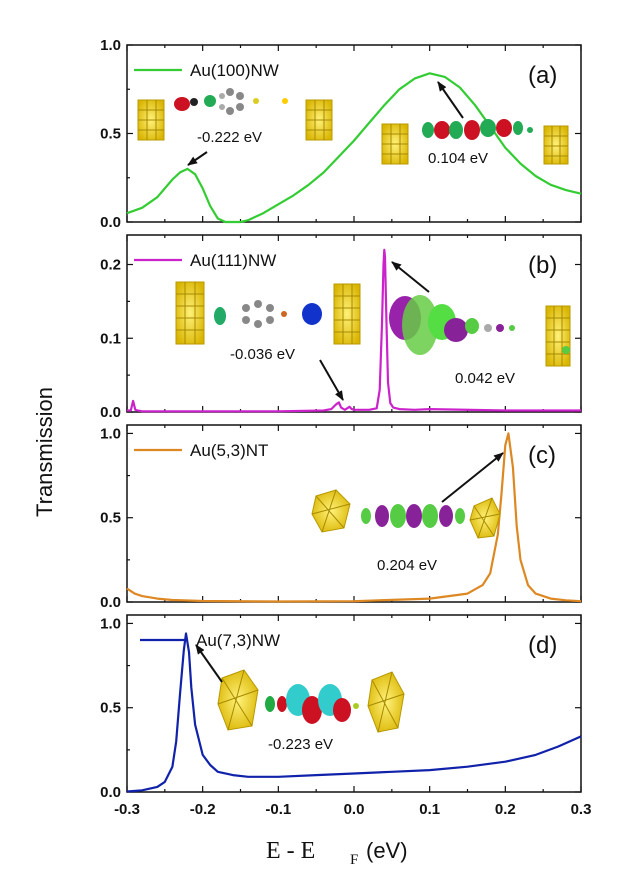  I want to click on energy-label-d: -0.223 eV, so click(300, 744).